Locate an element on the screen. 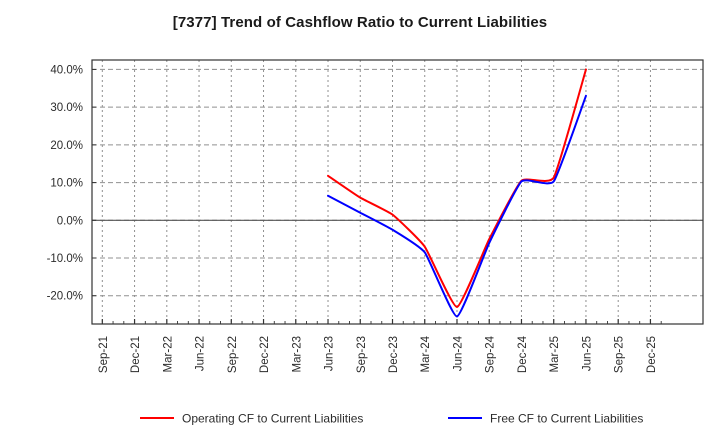 This screenshot has width=720, height=440. x-axis-label: Mar-22 is located at coordinates (168, 354).